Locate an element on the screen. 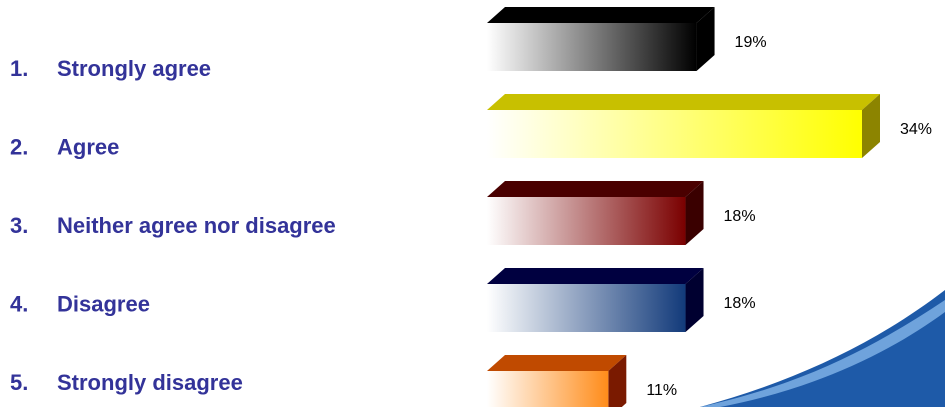 The height and width of the screenshot is (407, 945). category-label: Agree is located at coordinates (88, 146).